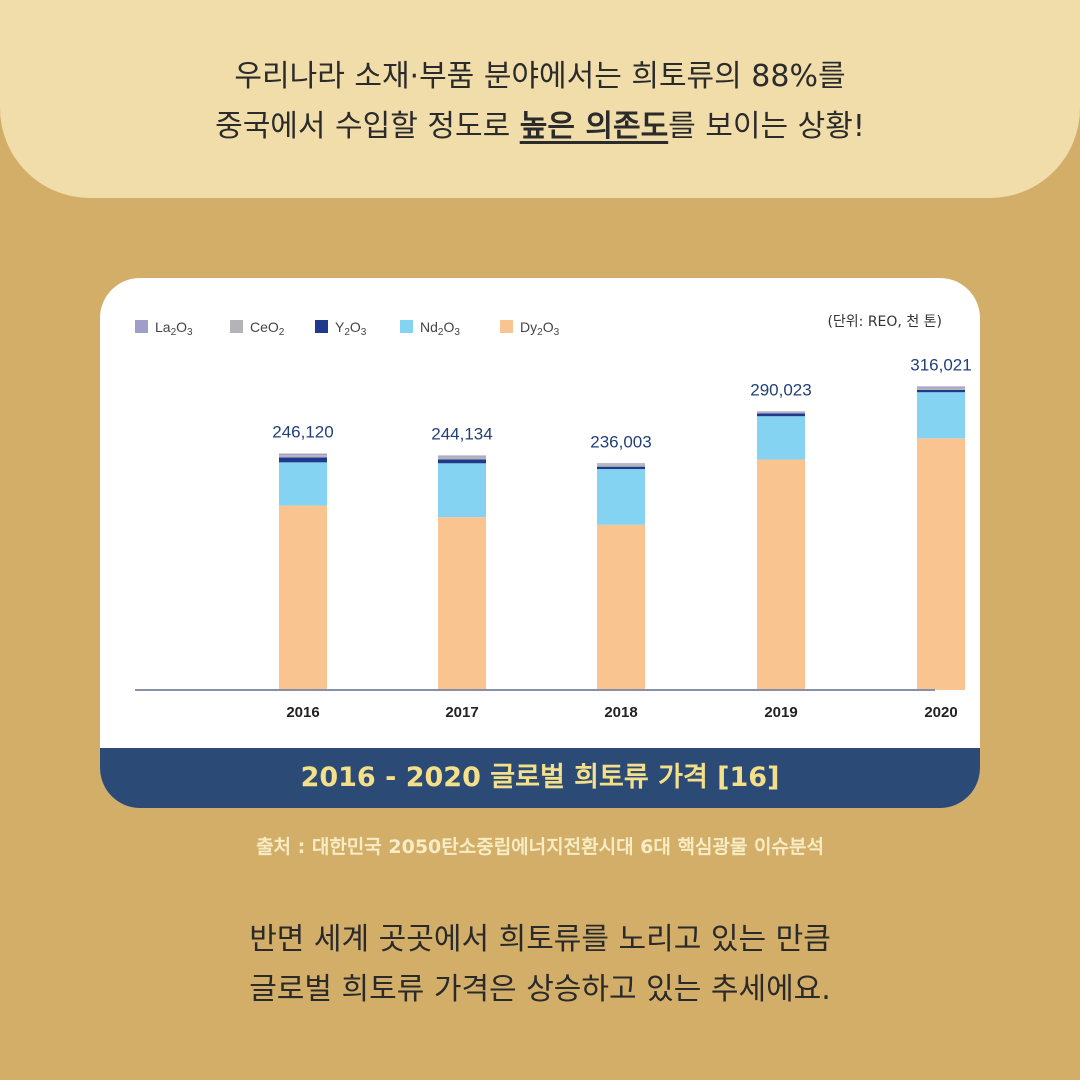 This screenshot has height=1080, width=1080. Describe the element at coordinates (781, 438) in the screenshot. I see `bar-Nd2O3-2019` at that location.